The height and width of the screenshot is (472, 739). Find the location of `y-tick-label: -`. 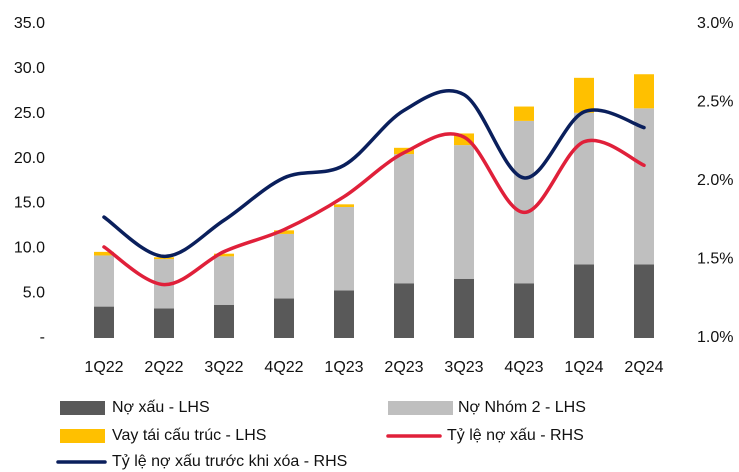

y-tick-label: - is located at coordinates (42, 337).